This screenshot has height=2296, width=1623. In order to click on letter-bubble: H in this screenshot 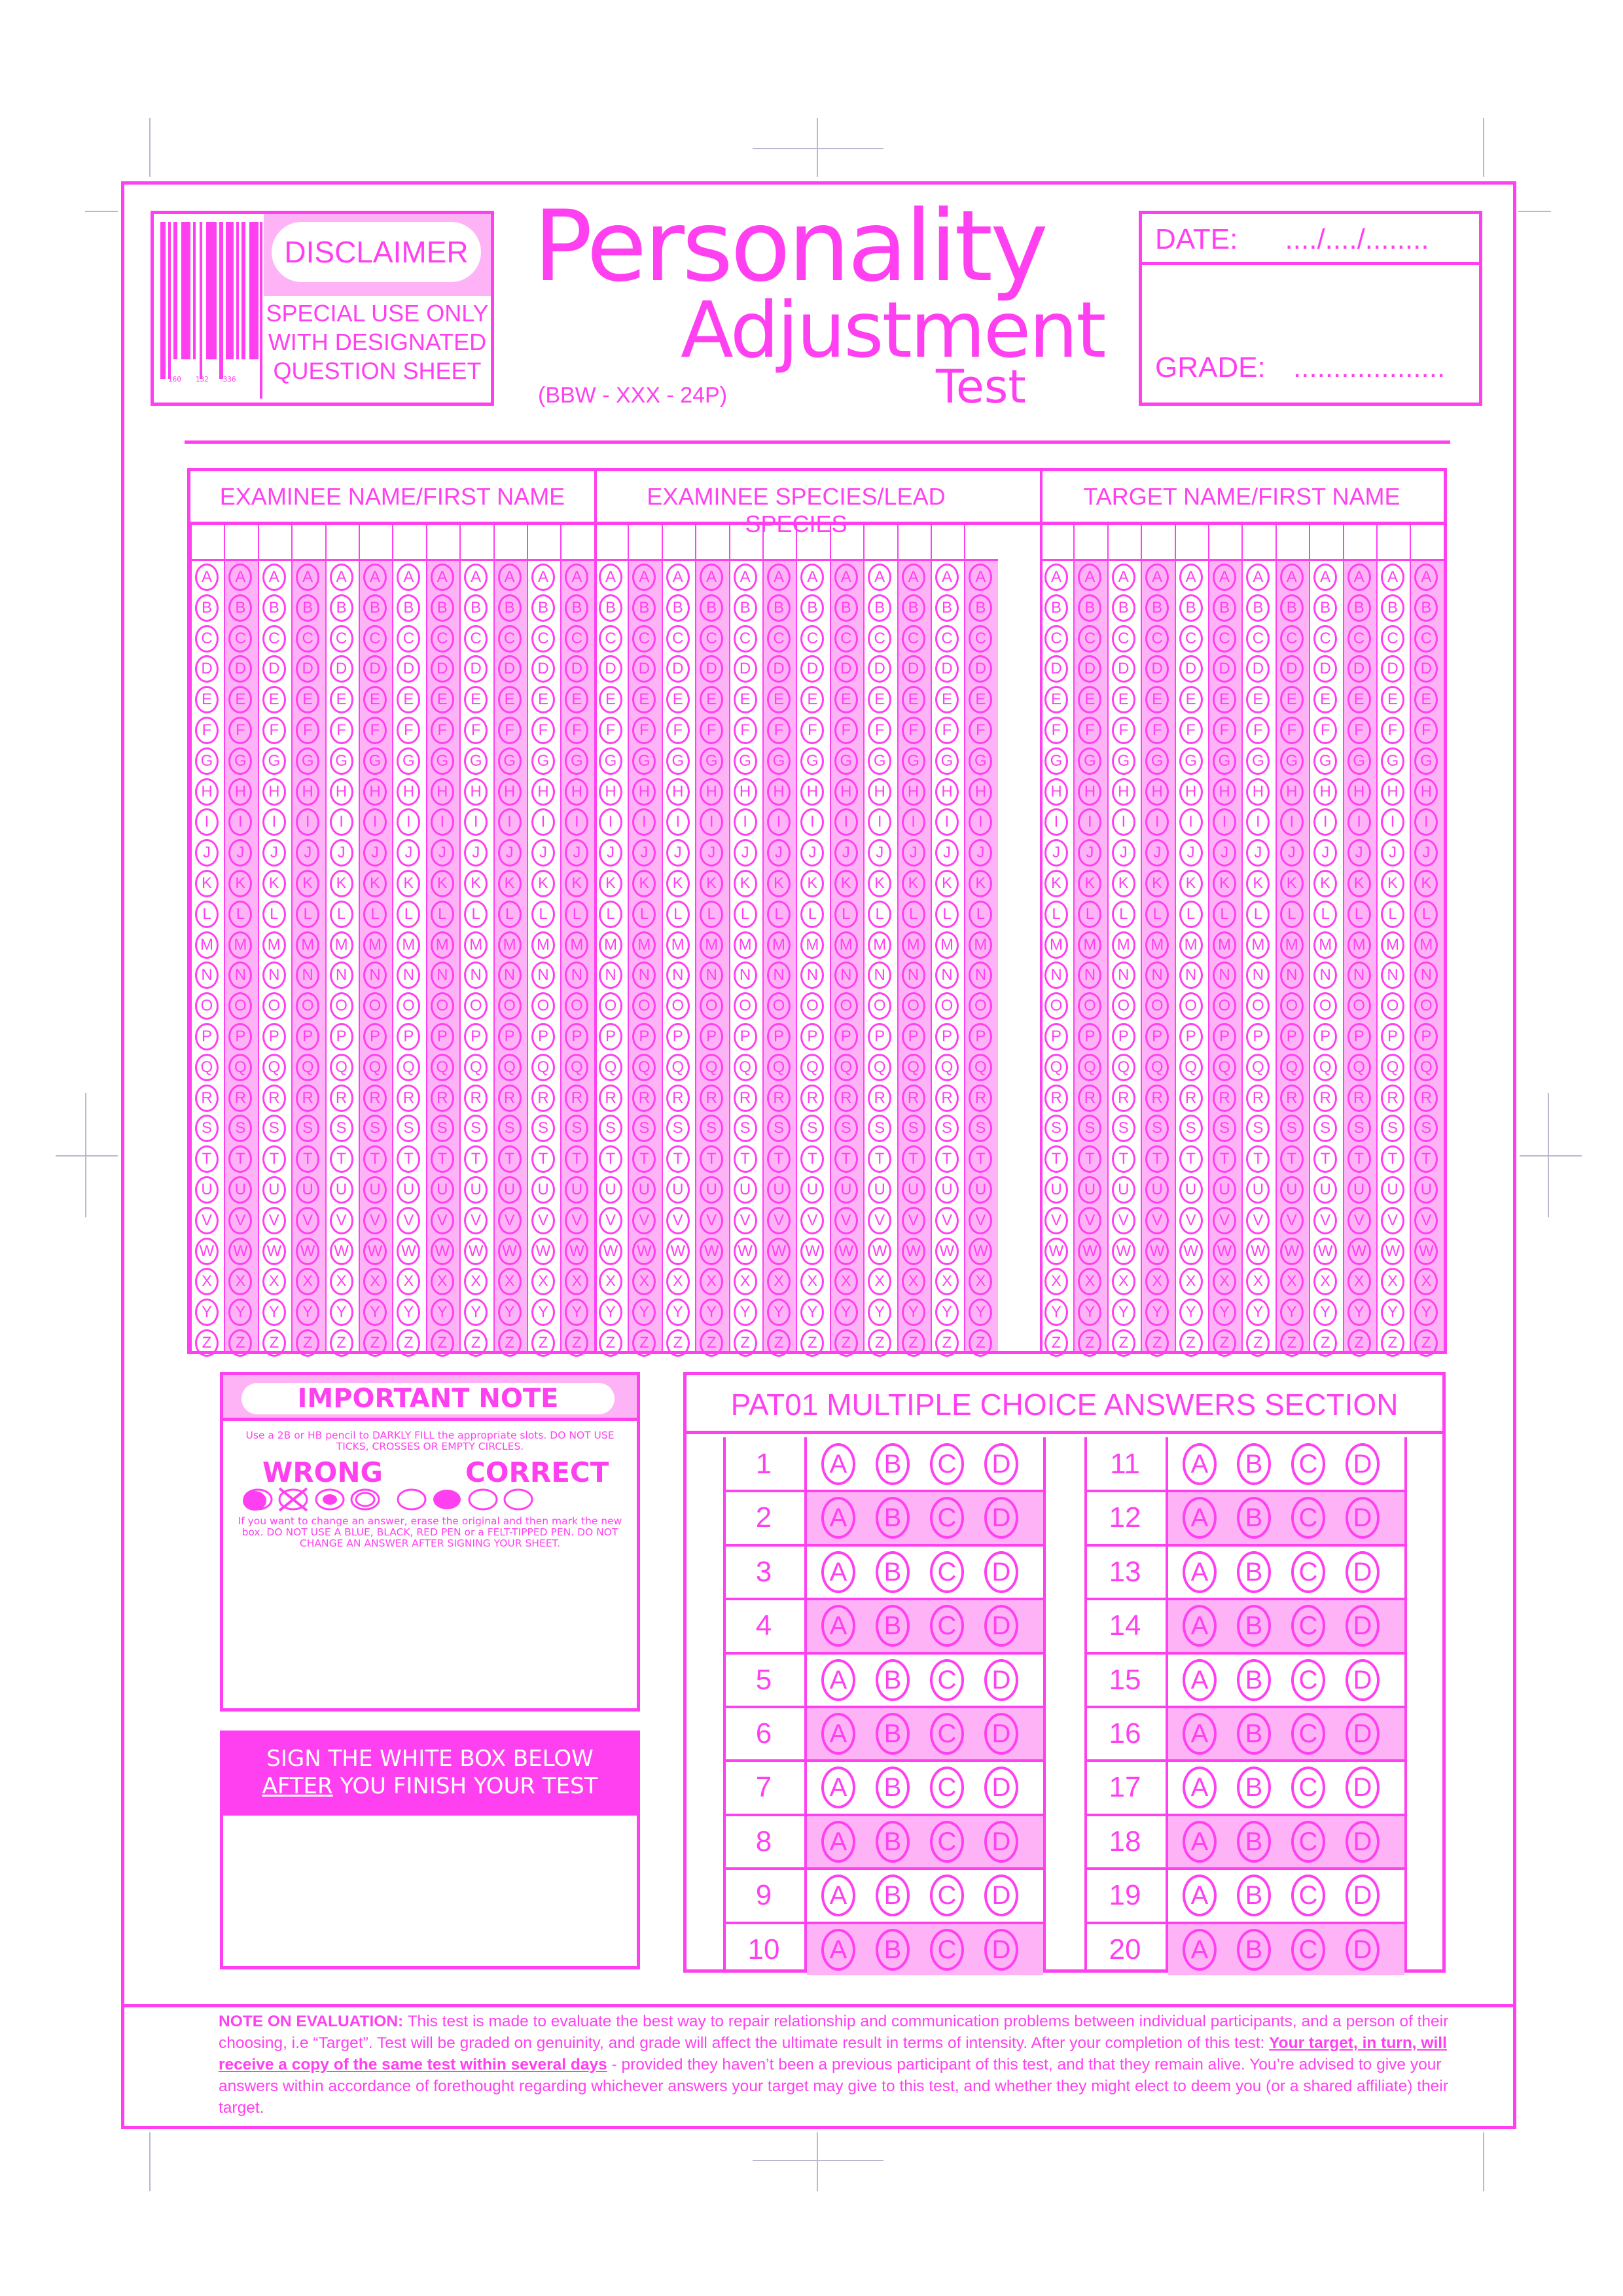, I will do `click(1224, 792)`.